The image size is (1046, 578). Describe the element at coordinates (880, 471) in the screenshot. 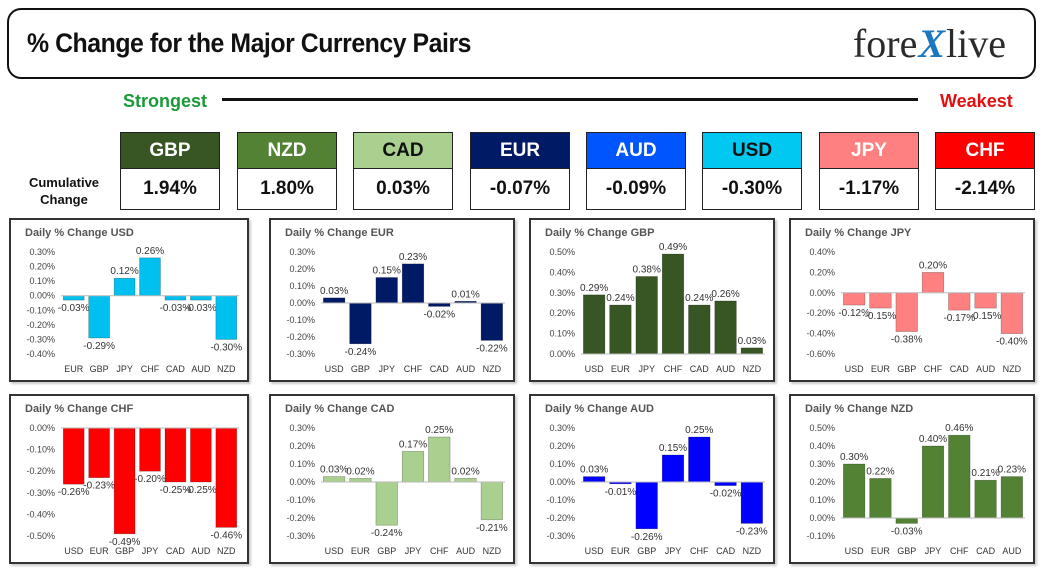

I see `data-label: 0.22%` at that location.